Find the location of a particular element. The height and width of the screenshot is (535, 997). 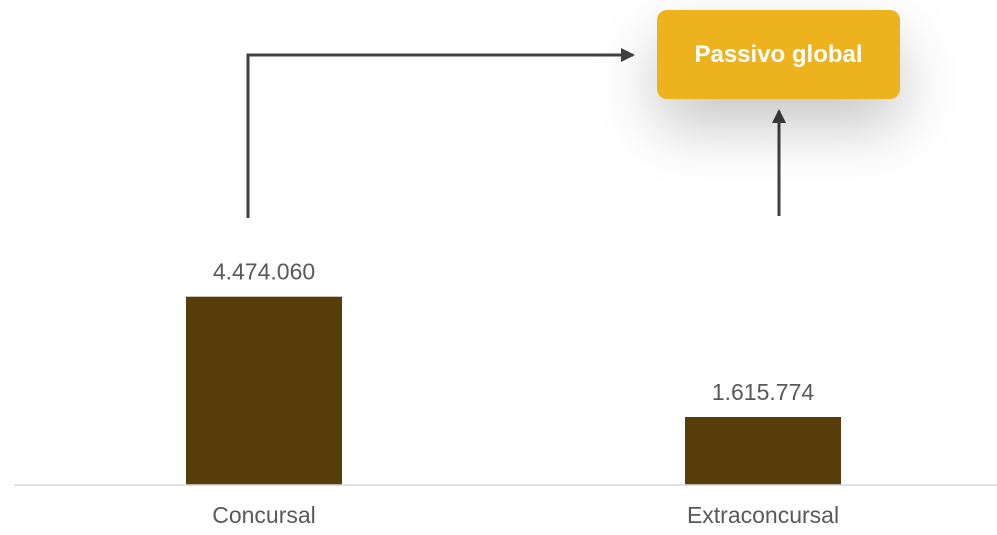

passivo-global-callout: Passivo global is located at coordinates (778, 54).